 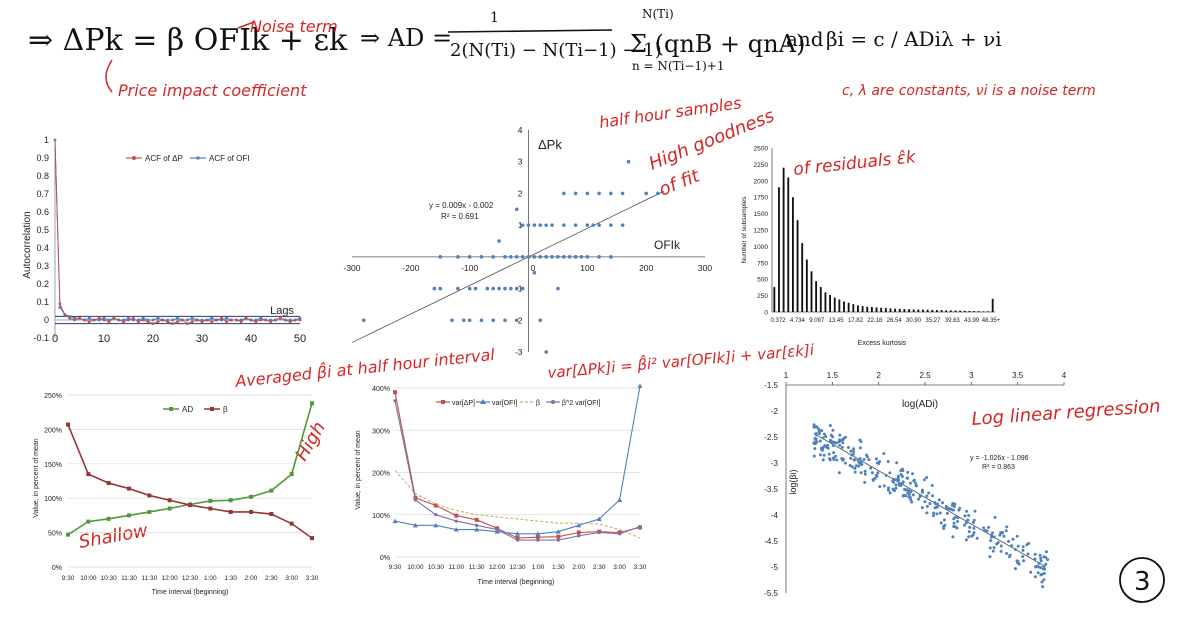 What do you see at coordinates (53, 430) in the screenshot?
I see `adb-ytick: 200%` at bounding box center [53, 430].